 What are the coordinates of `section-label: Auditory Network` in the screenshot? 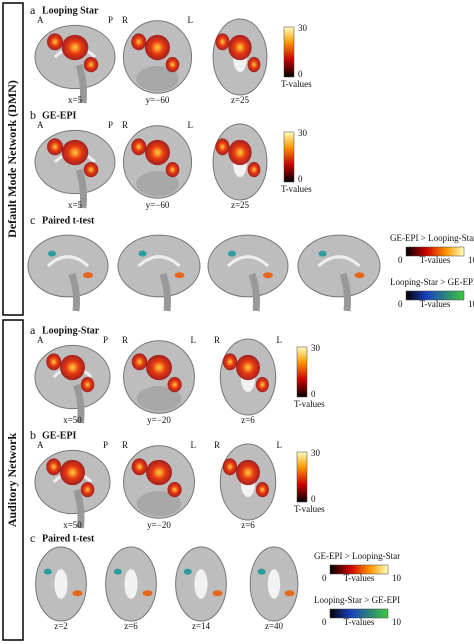 It's located at (12, 480).